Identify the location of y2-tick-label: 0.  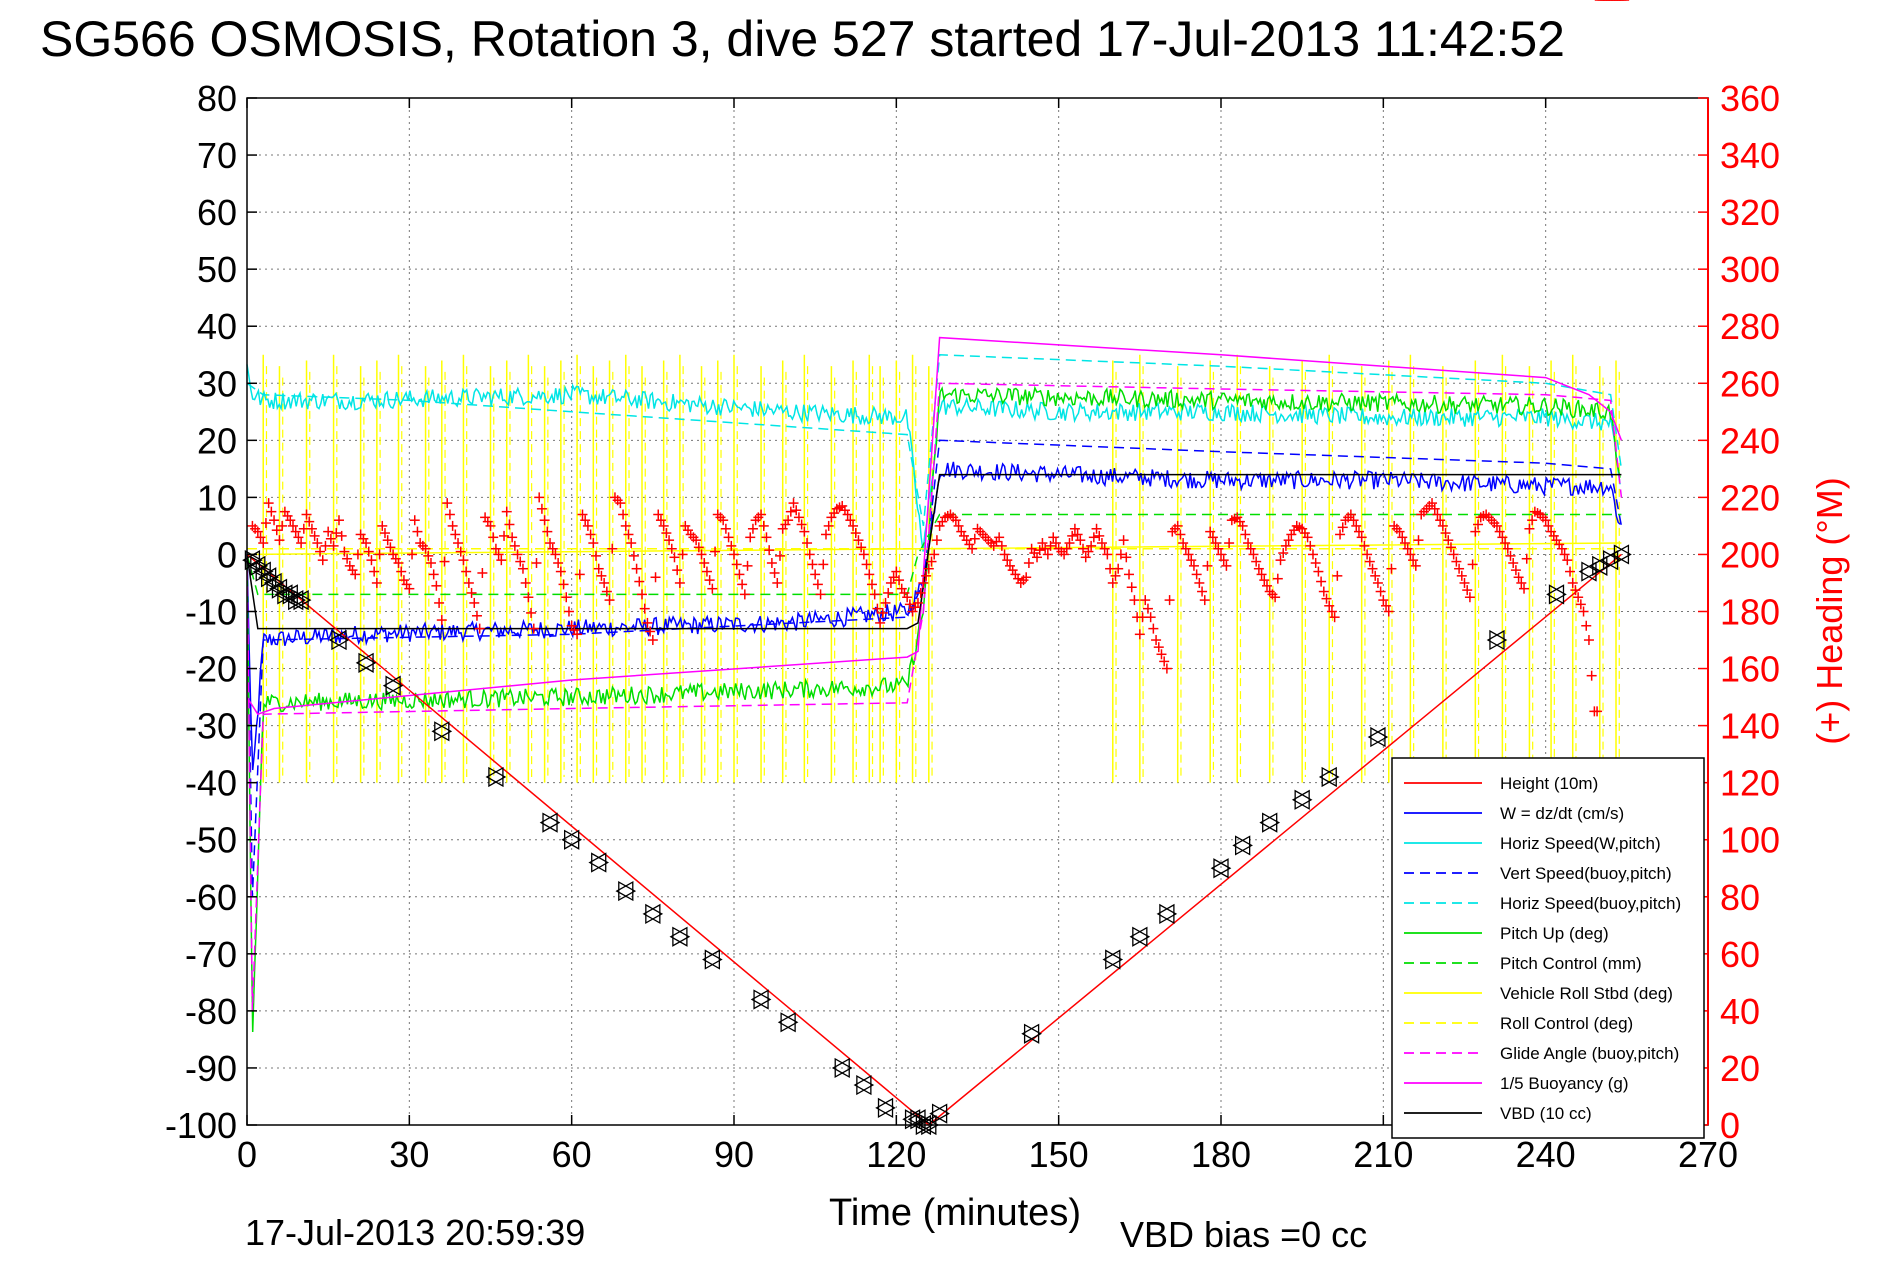
(1730, 1125).